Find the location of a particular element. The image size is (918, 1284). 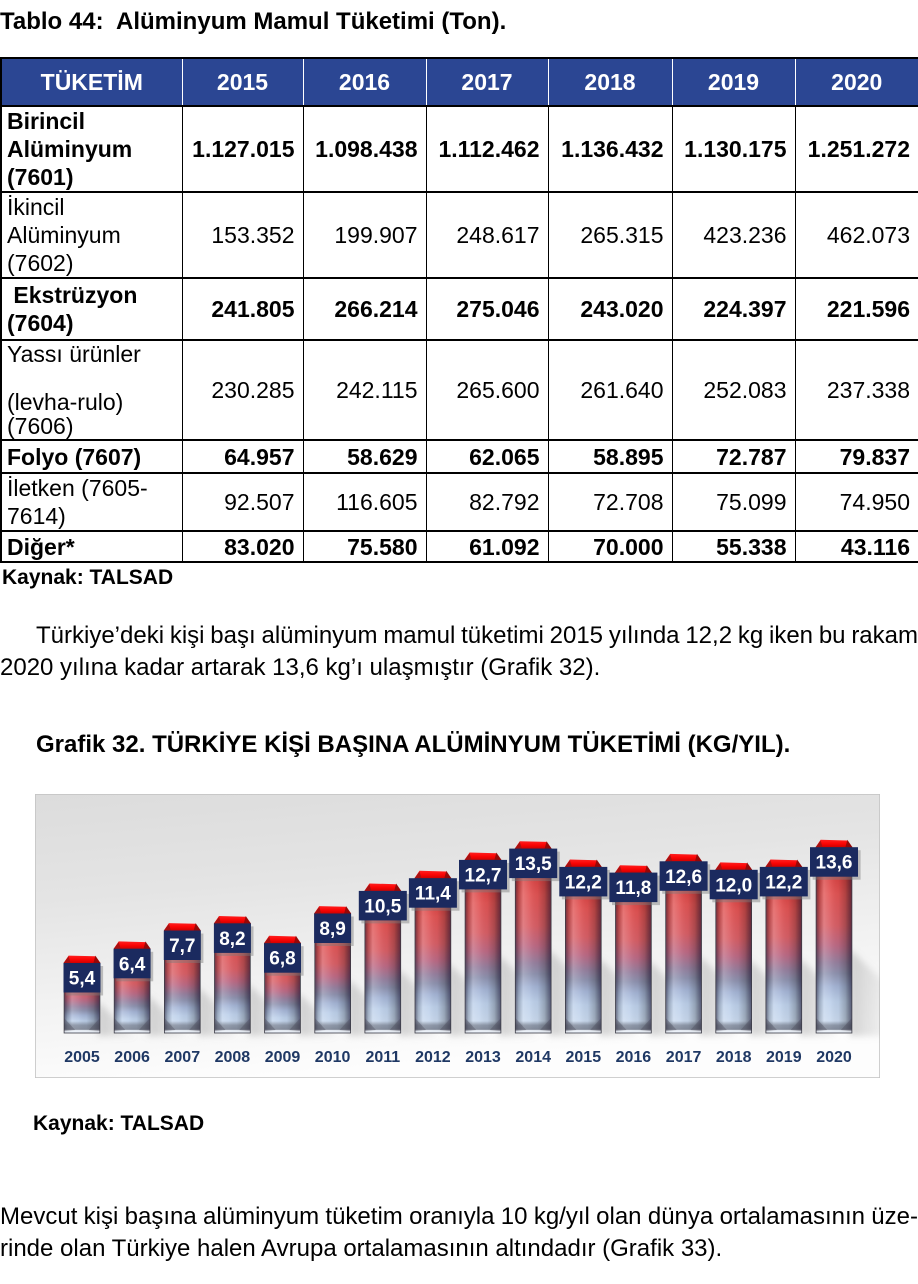

svg-text: 2020 is located at coordinates (834, 1057).